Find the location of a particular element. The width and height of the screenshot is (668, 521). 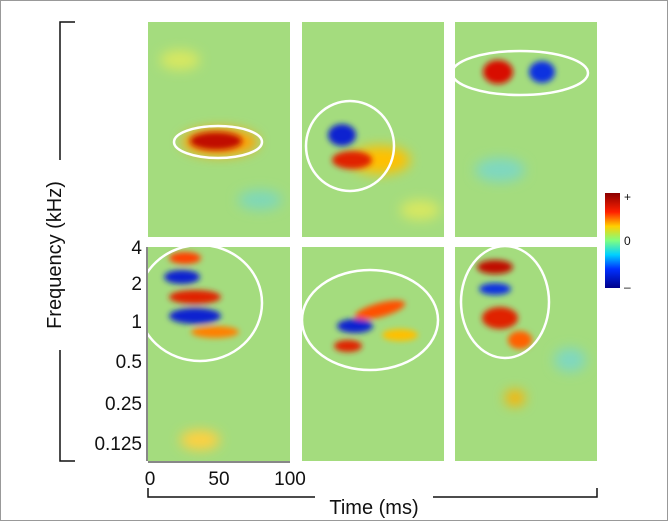

y-tick-label: 1 is located at coordinates (136, 322).